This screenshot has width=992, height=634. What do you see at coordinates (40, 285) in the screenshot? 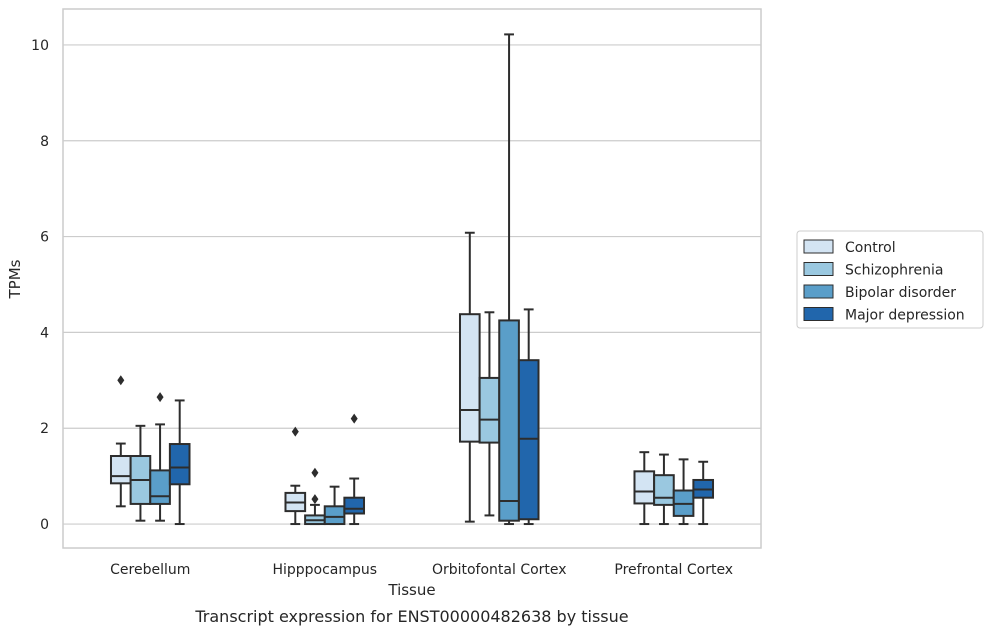
I see `y-tick-labels: 0 2 4 6 8 10` at bounding box center [40, 285].